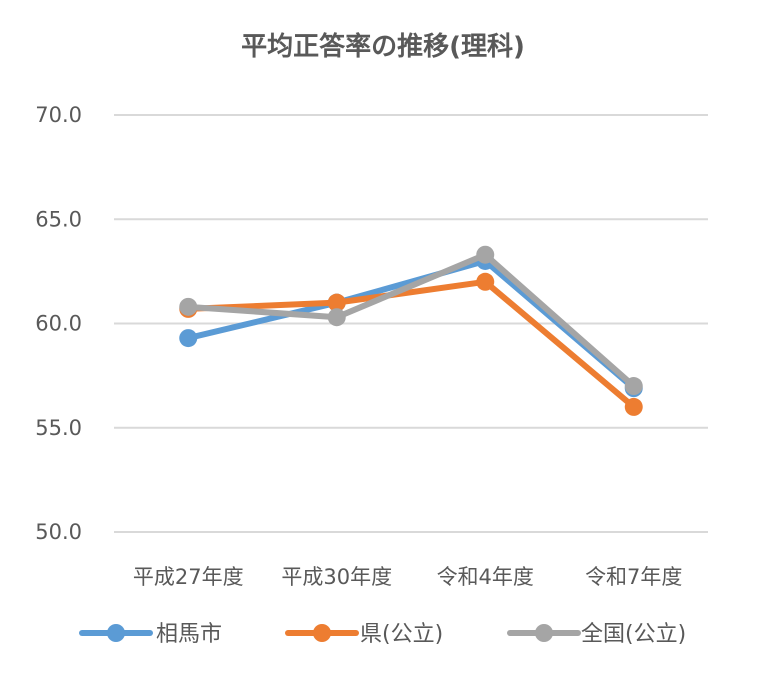 The height and width of the screenshot is (687, 761). What do you see at coordinates (633, 577) in the screenshot?
I see `x-tick-label: 令和7年度` at bounding box center [633, 577].